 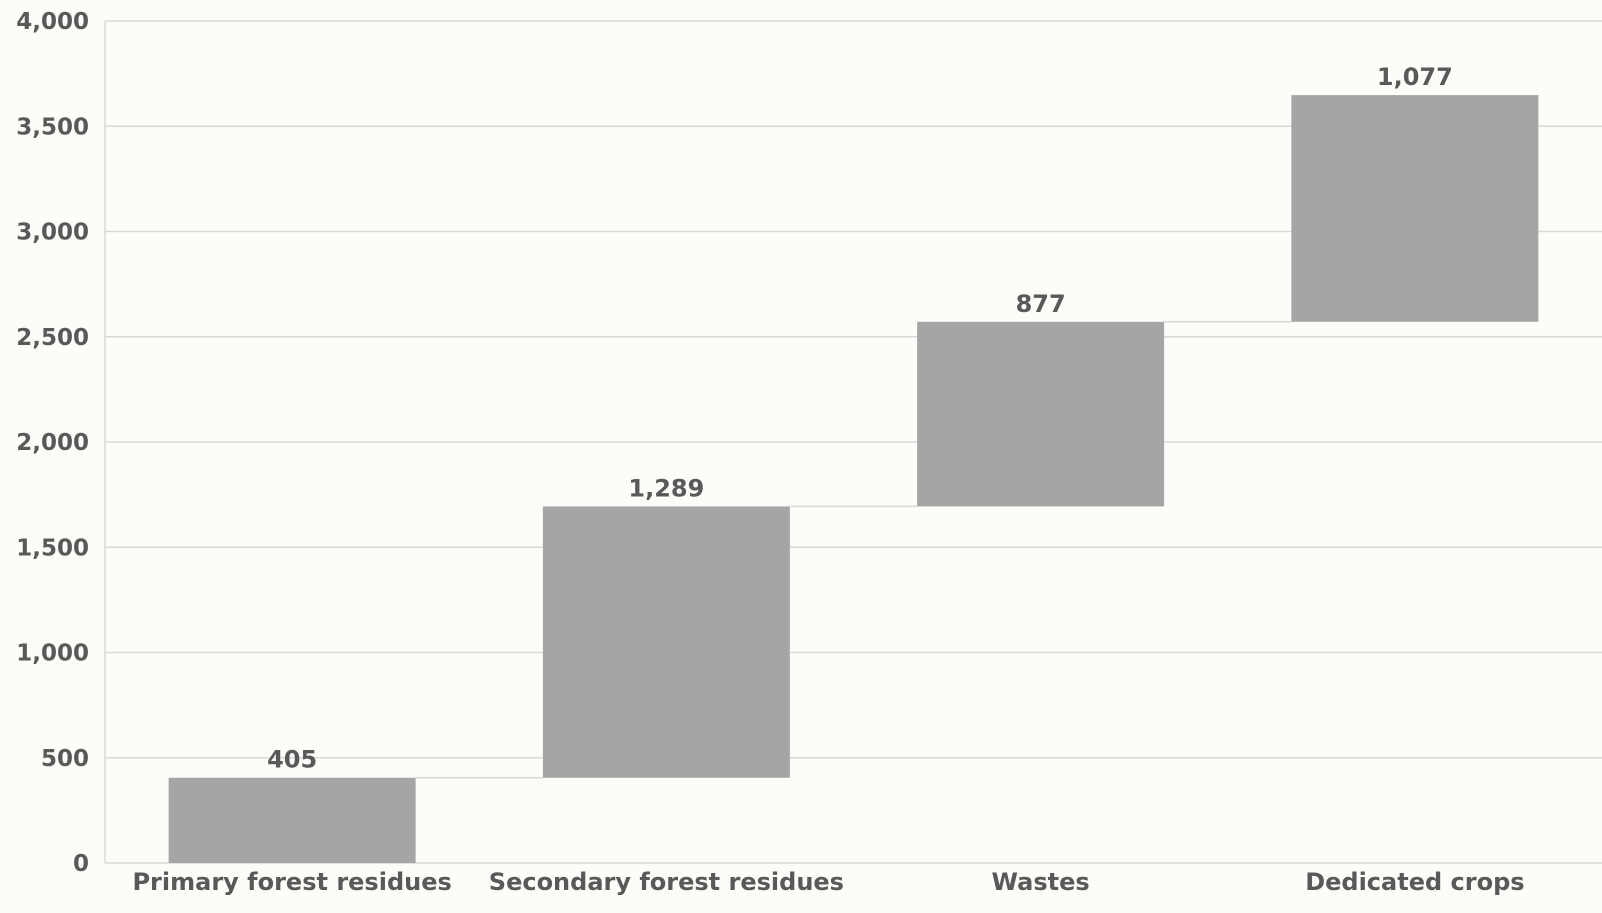 I want to click on category-label: Secondary forest residues, so click(x=666, y=882).